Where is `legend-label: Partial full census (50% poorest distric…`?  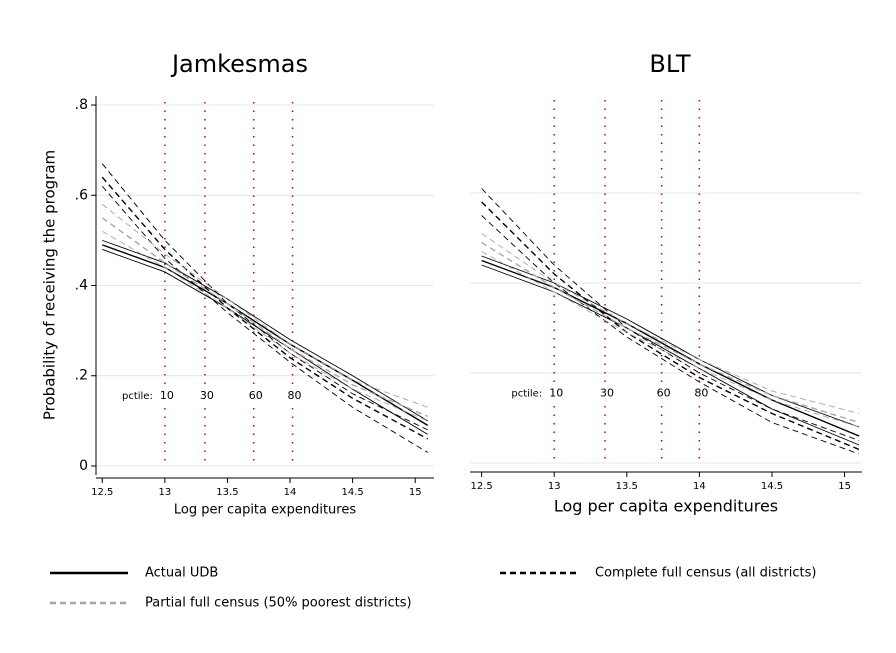
legend-label: Partial full census (50% poorest distric… is located at coordinates (278, 603).